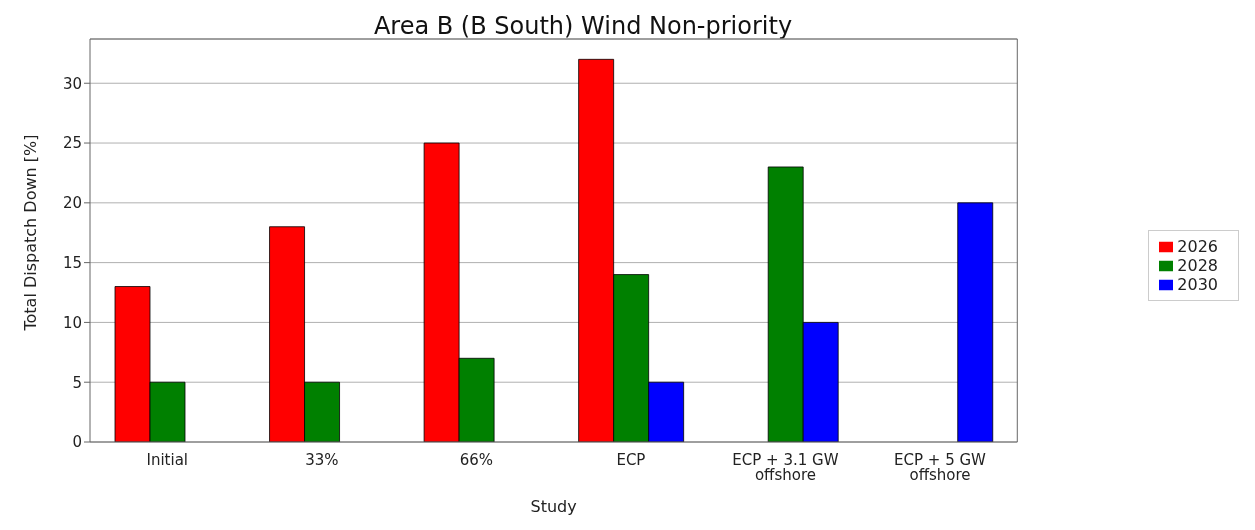 The height and width of the screenshot is (530, 1255). Describe the element at coordinates (72, 143) in the screenshot. I see `y-tick-label: 25` at that location.